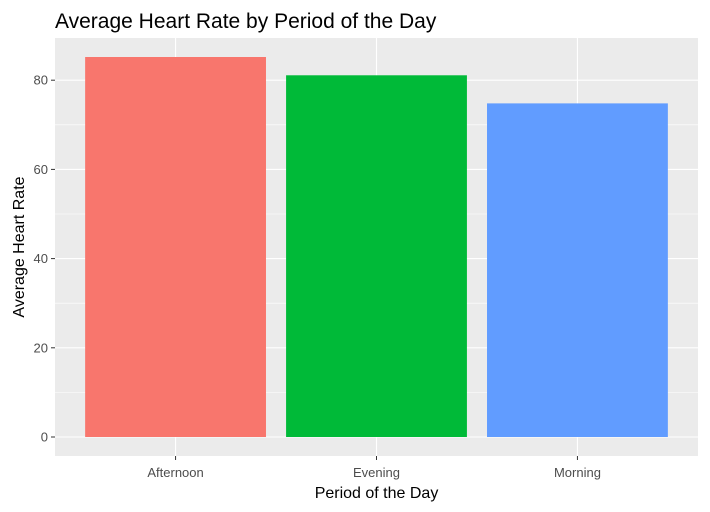 The image size is (710, 512). Describe the element at coordinates (376, 472) in the screenshot. I see `x-tick-label: Evening` at that location.